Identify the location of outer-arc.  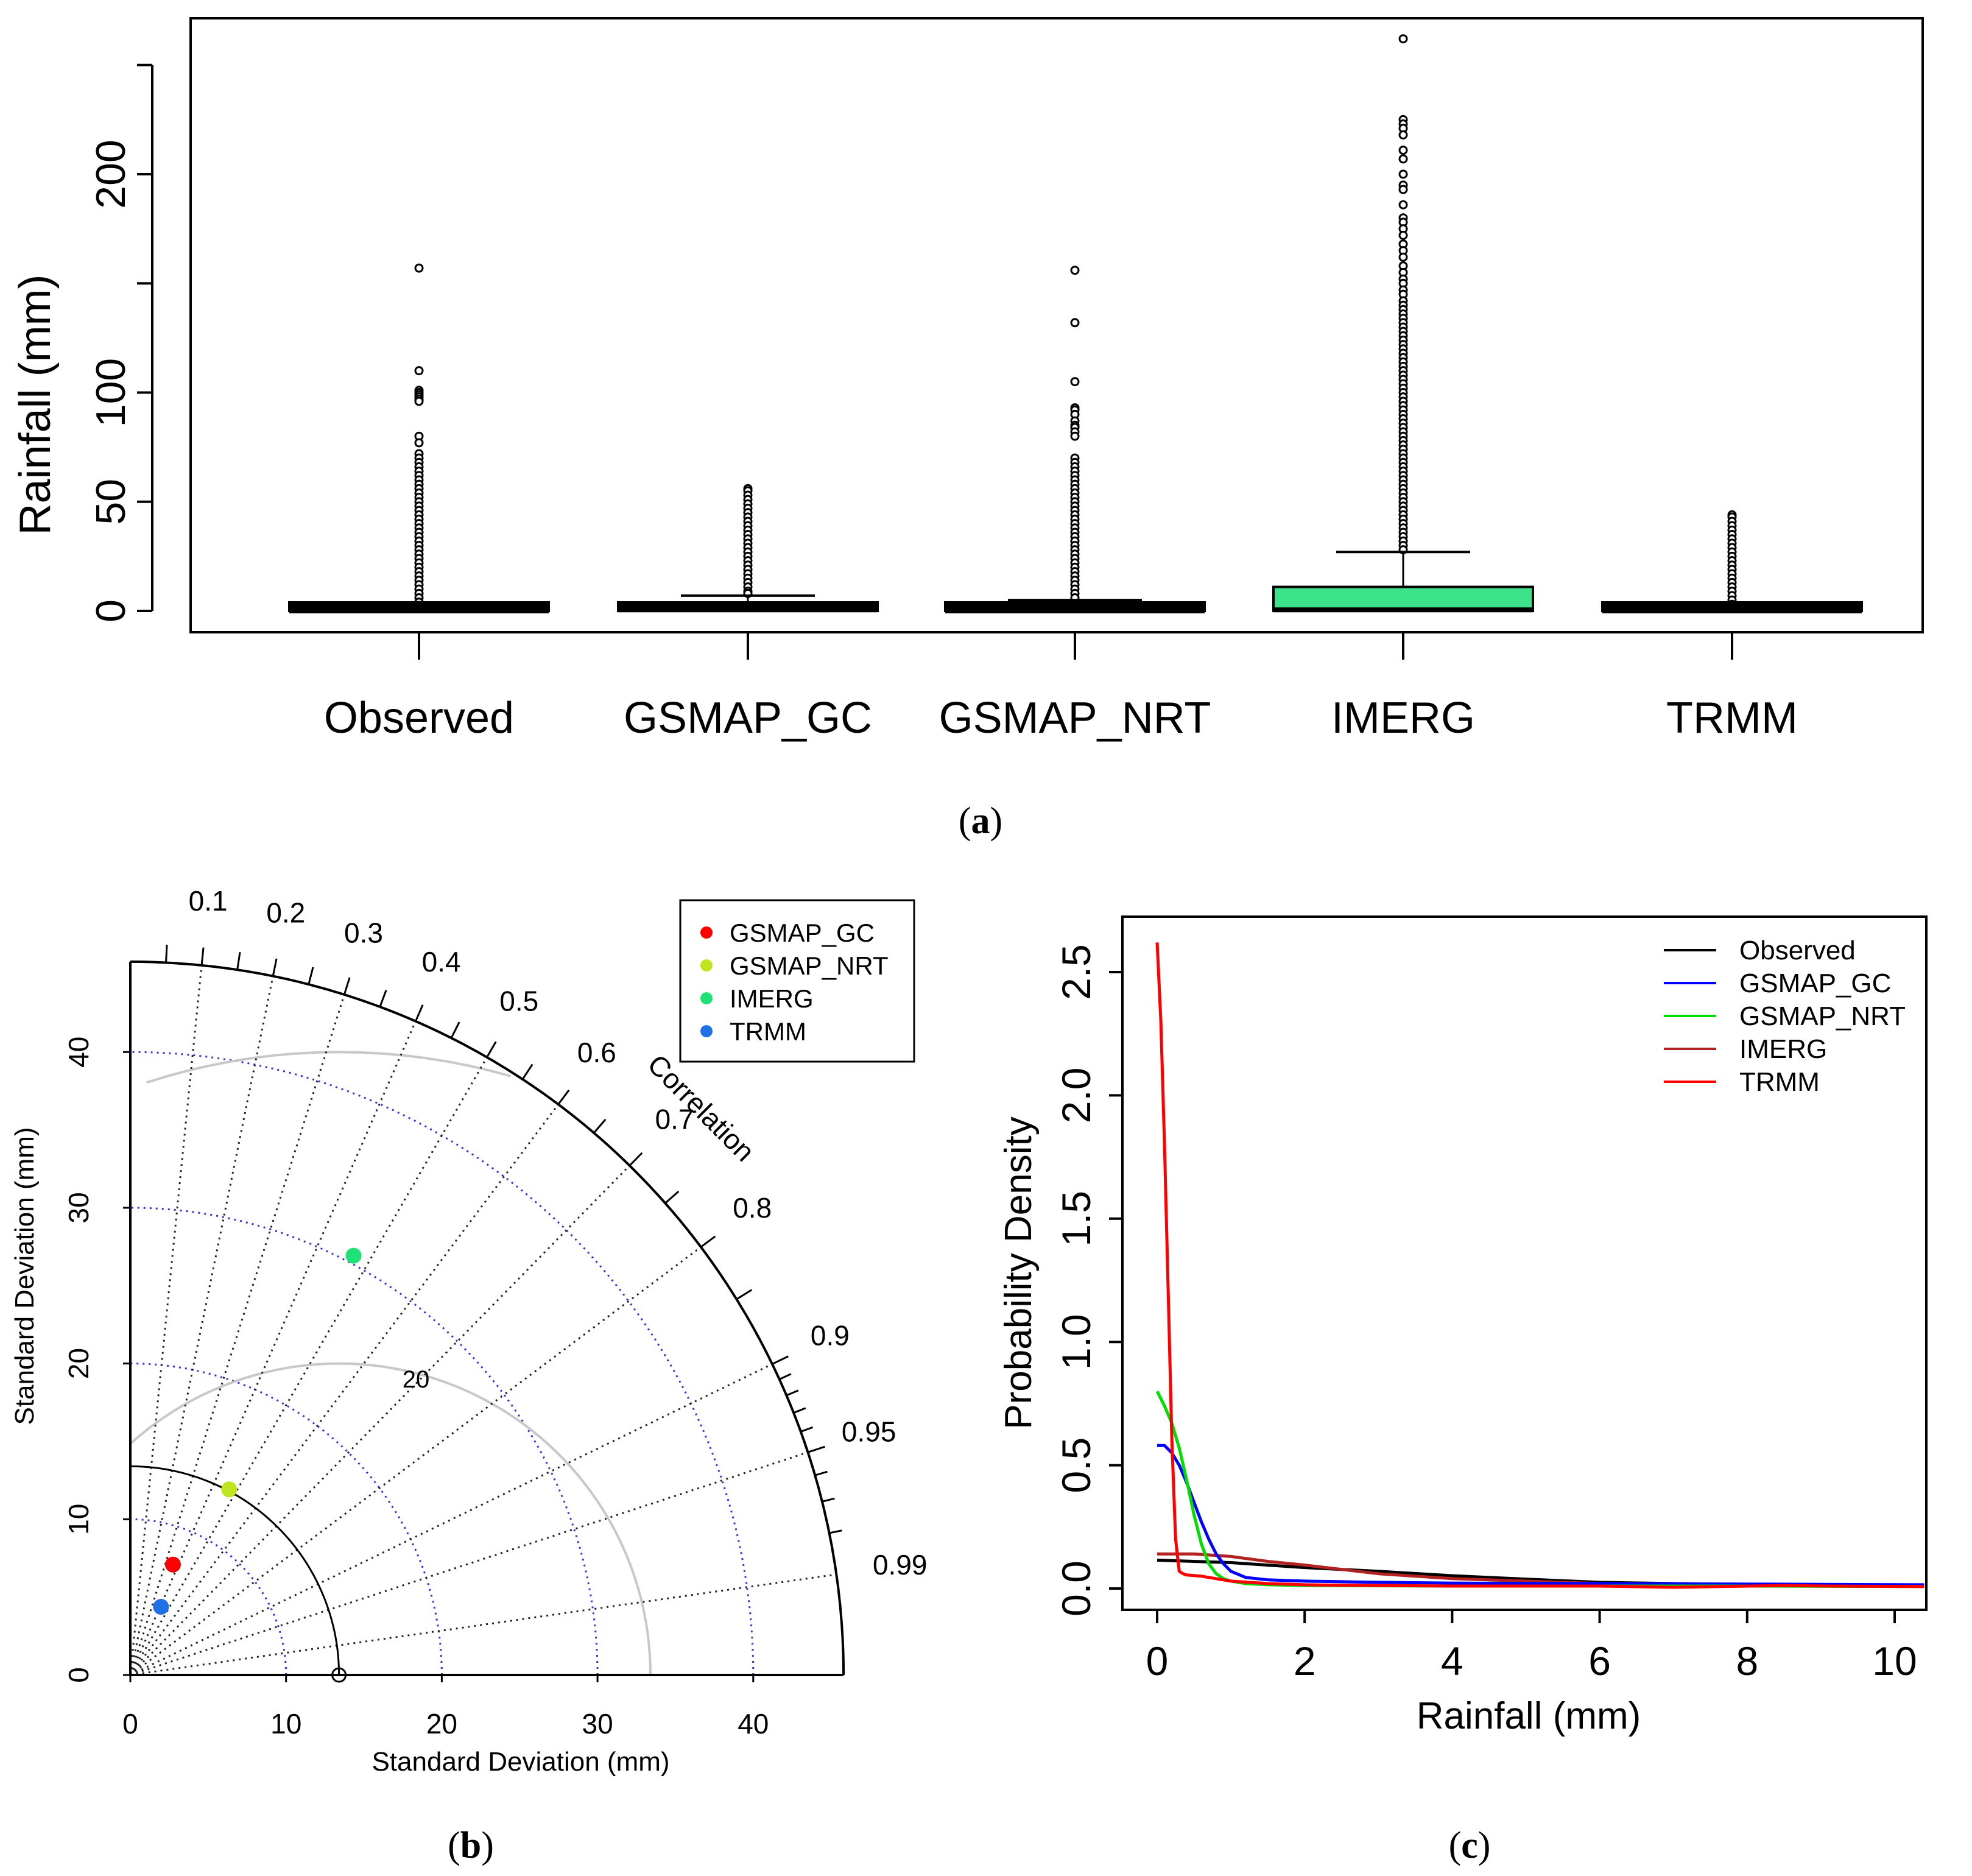
(488, 1318).